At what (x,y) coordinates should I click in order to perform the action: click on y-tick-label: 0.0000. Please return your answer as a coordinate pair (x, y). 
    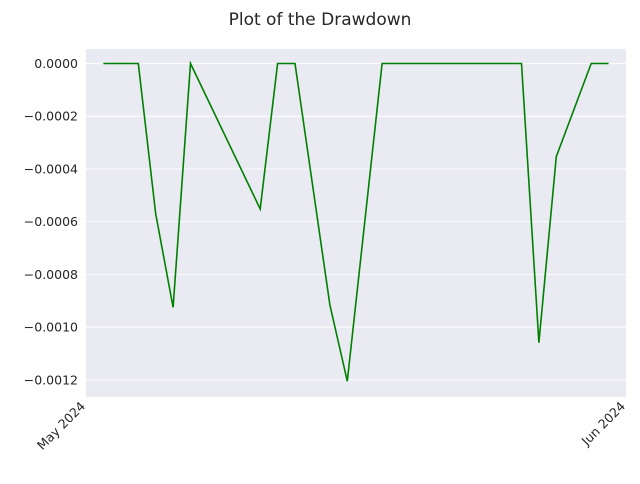
    Looking at the image, I should click on (56, 63).